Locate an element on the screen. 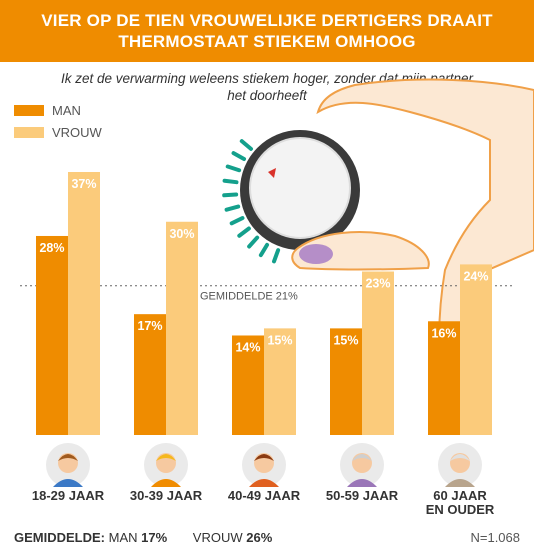 This screenshot has height=558, width=534. category-label: 30-39 JAAR is located at coordinates (166, 495).